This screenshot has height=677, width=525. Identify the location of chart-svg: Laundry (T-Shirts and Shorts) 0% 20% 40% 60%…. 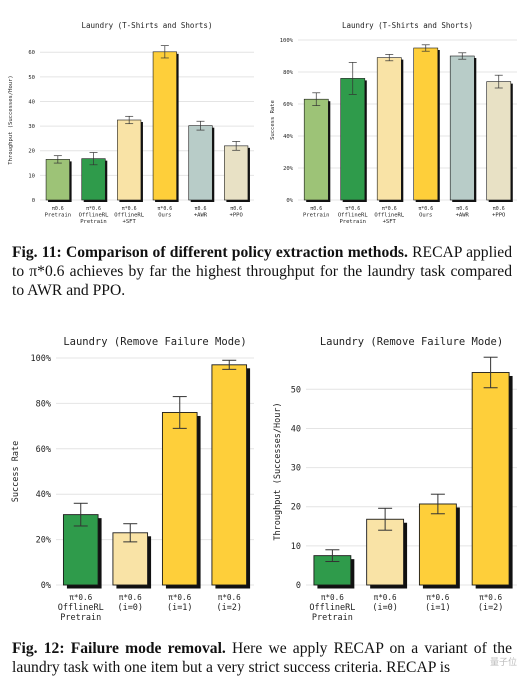
(393, 123).